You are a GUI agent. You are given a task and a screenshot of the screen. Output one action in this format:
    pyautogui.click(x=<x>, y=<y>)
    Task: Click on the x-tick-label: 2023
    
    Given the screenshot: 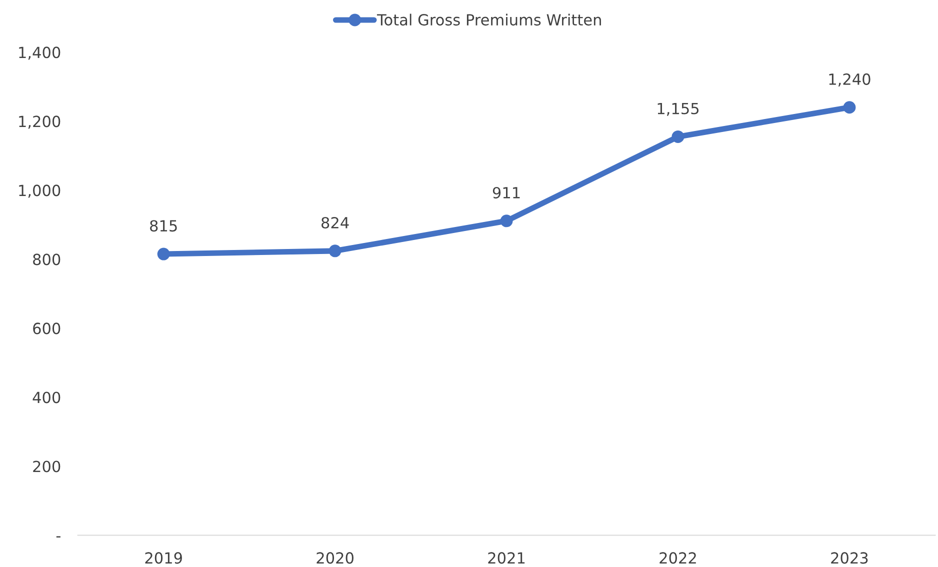 What is the action you would take?
    pyautogui.click(x=849, y=558)
    